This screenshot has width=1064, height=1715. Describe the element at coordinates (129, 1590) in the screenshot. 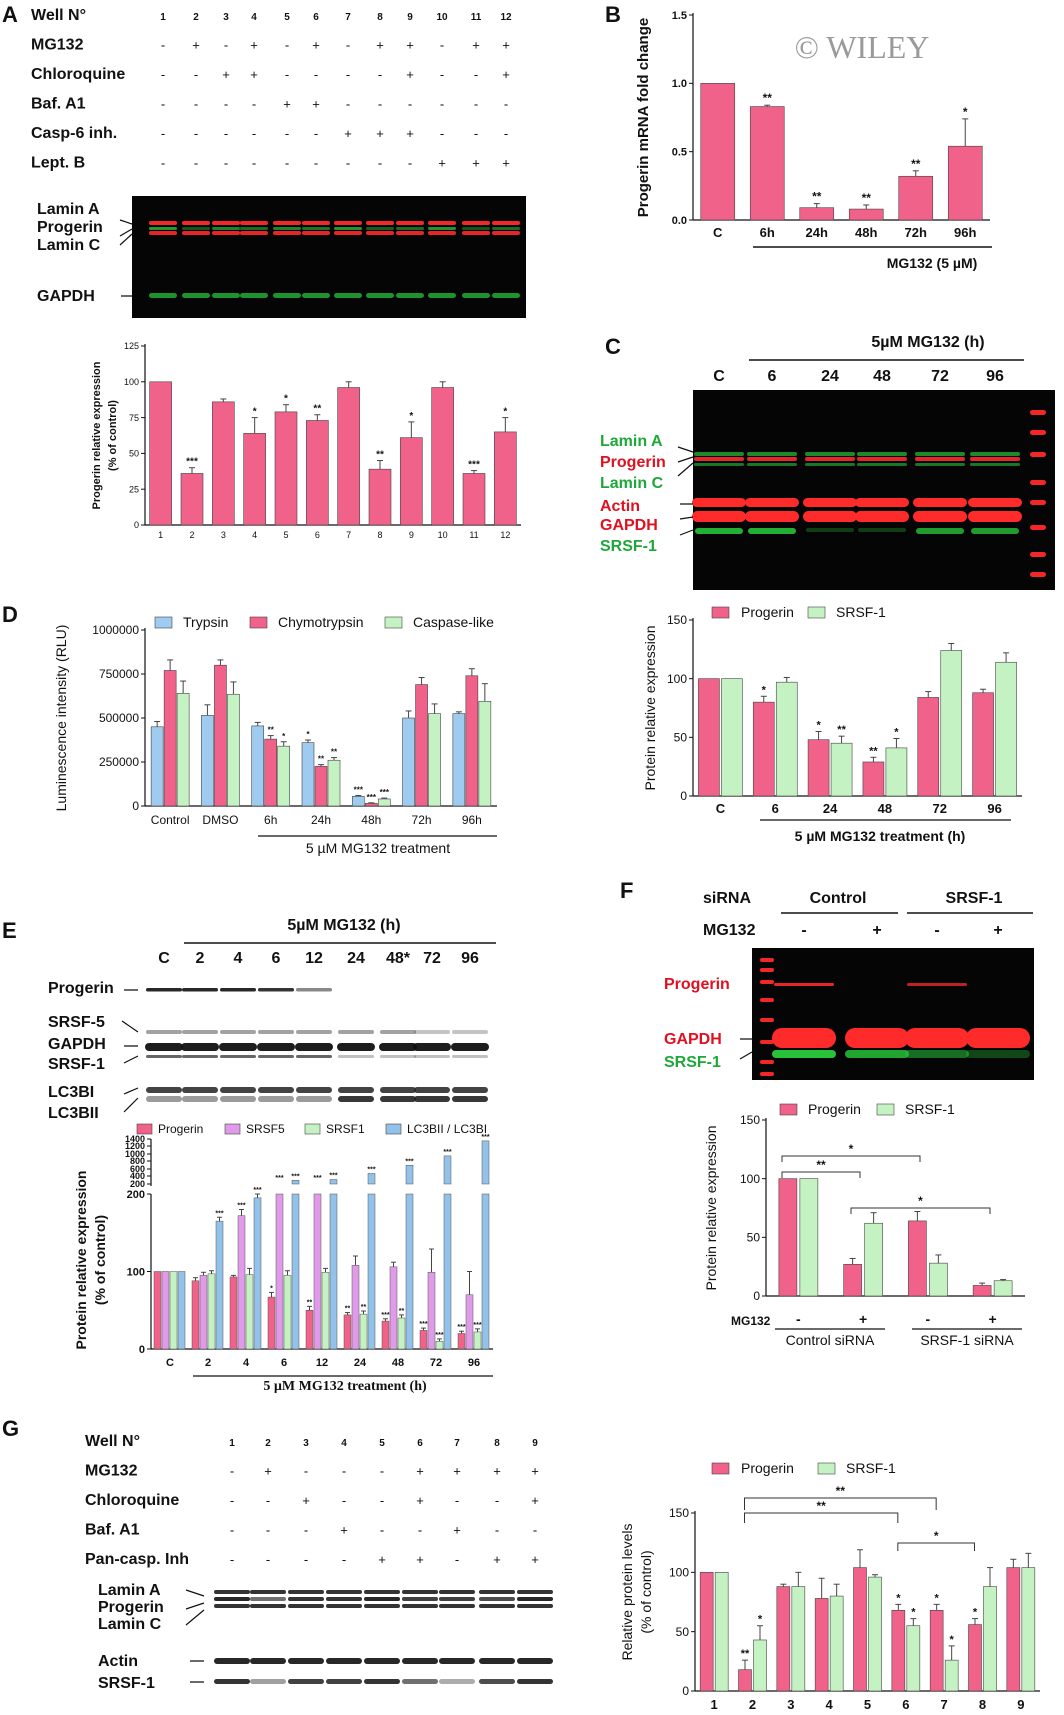

I see `blot-label-lamin-a: Lamin A` at that location.